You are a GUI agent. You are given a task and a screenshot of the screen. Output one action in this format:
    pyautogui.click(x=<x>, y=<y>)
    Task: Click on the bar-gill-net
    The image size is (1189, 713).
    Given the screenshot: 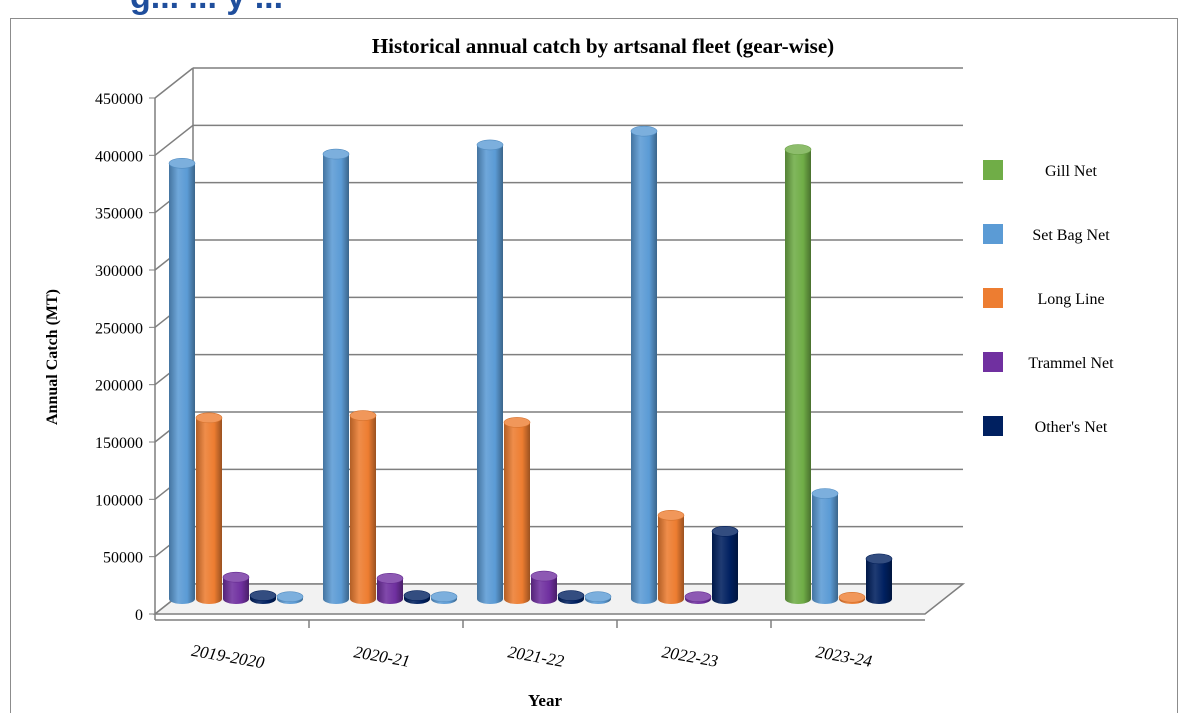 What is the action you would take?
    pyautogui.click(x=798, y=374)
    